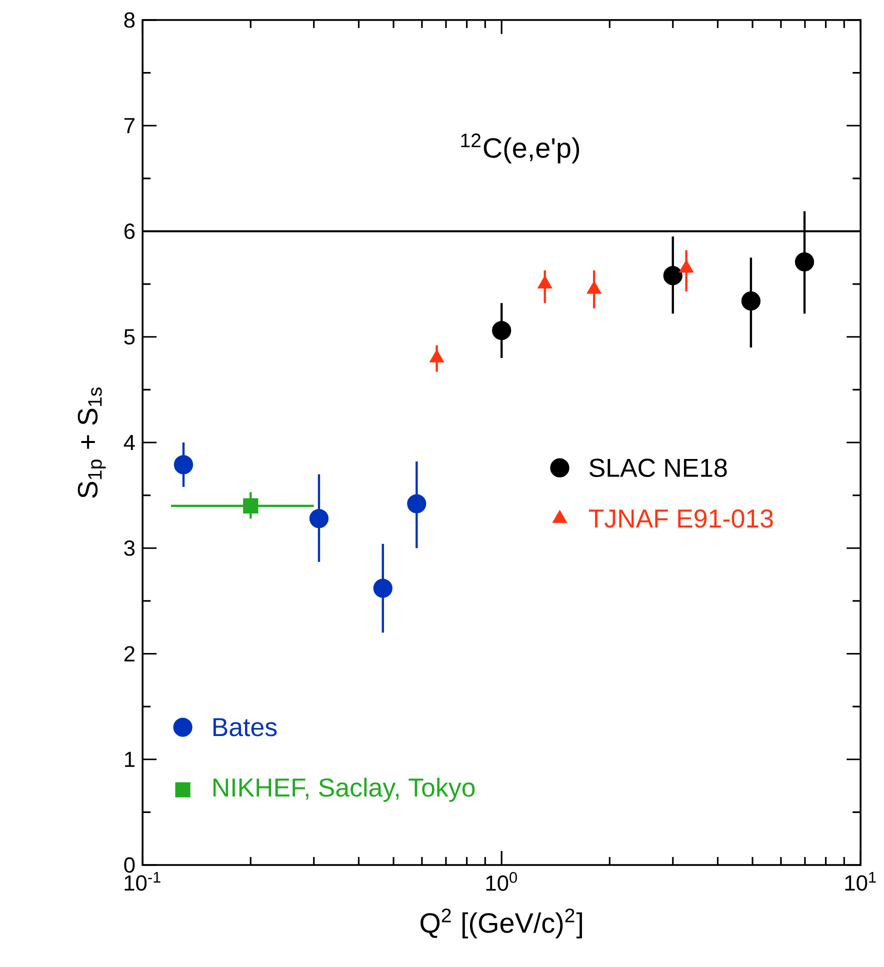 This screenshot has height=967, width=884. What do you see at coordinates (860, 881) in the screenshot?
I see `x-tick-label: 10$^{1}$` at bounding box center [860, 881].